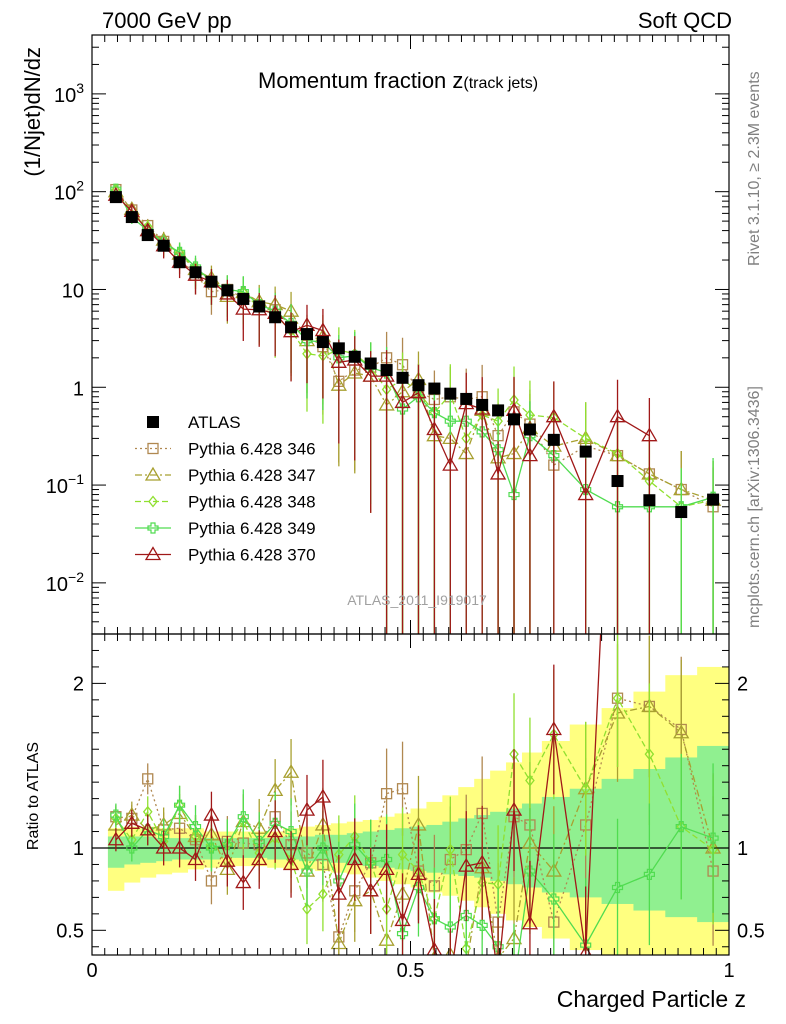 The image size is (786, 1024). I want to click on header-energy-label: 7000 GeV pp, so click(167, 20).